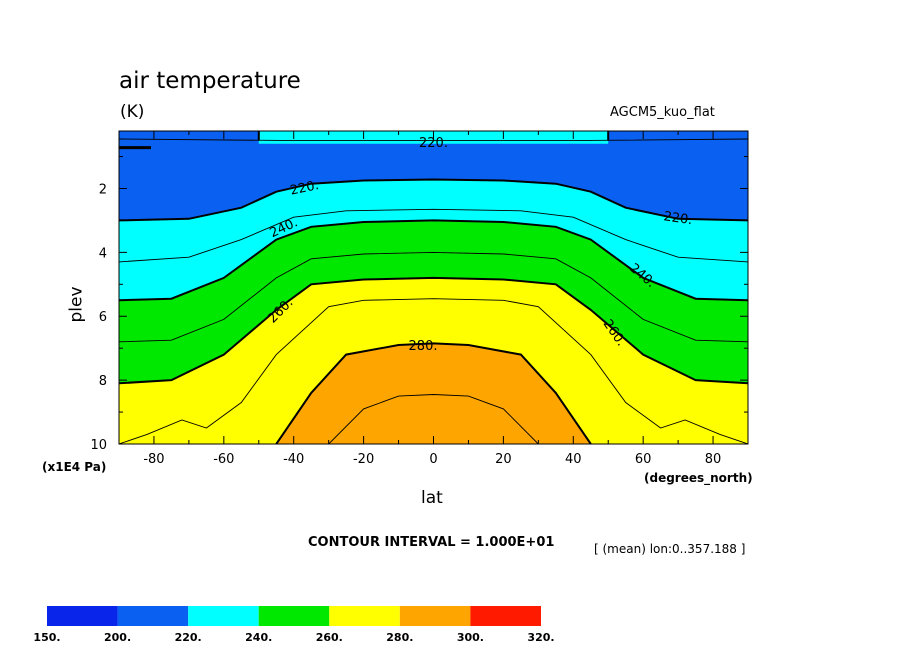  Describe the element at coordinates (573, 459) in the screenshot. I see `x-tick-label: 40` at that location.